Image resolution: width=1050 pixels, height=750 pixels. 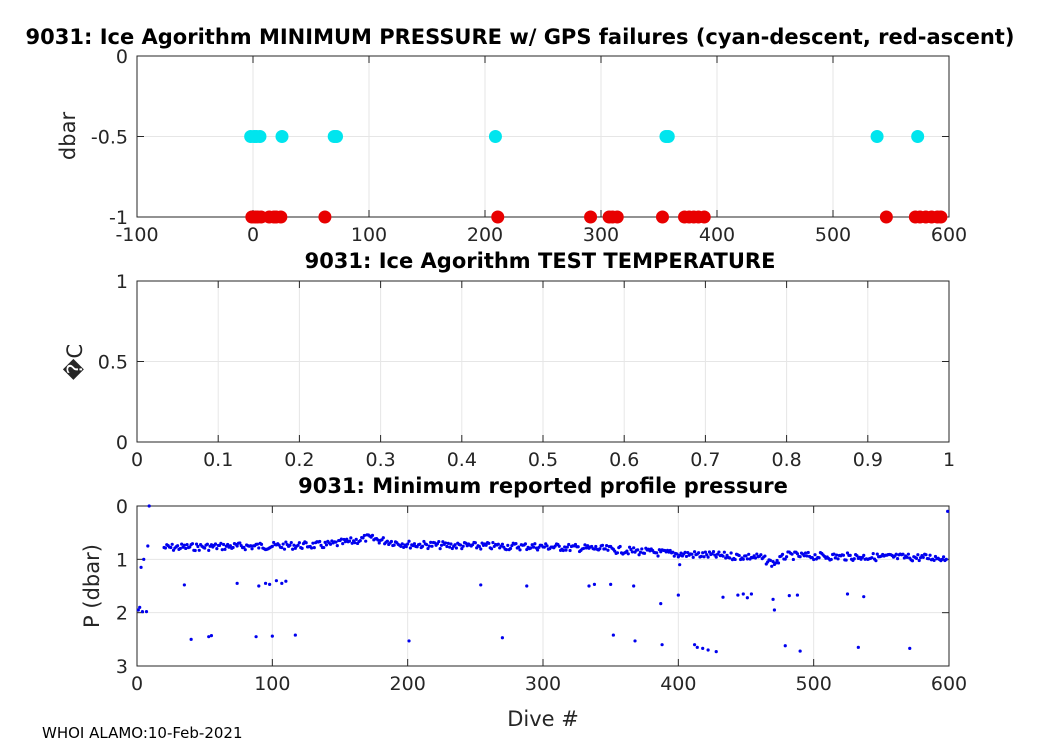 I want to click on subplot-2-ylabel: �C, so click(x=74, y=362).